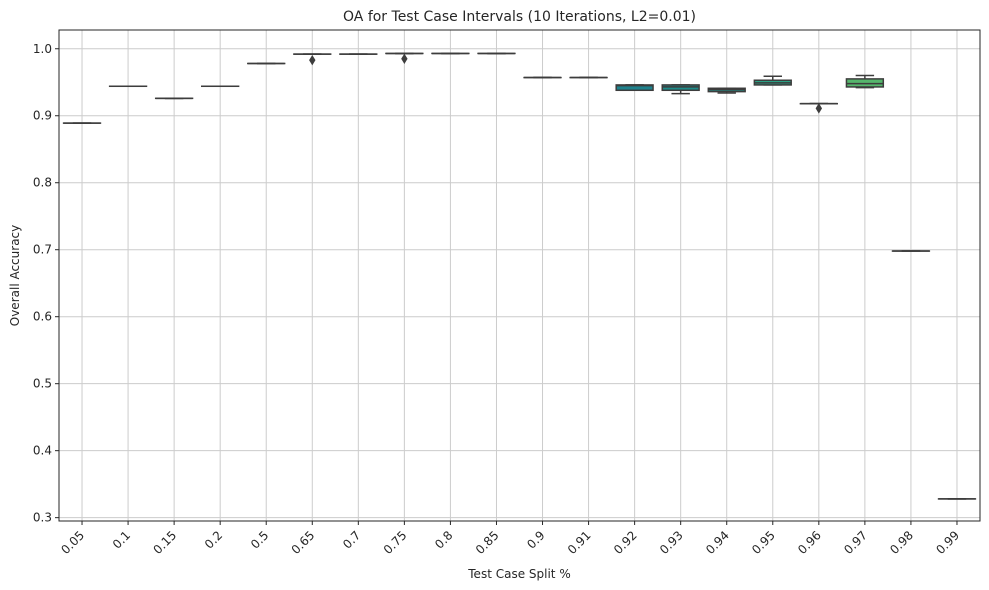  Describe the element at coordinates (42, 116) in the screenshot. I see `y-tick-label: 0.9` at that location.